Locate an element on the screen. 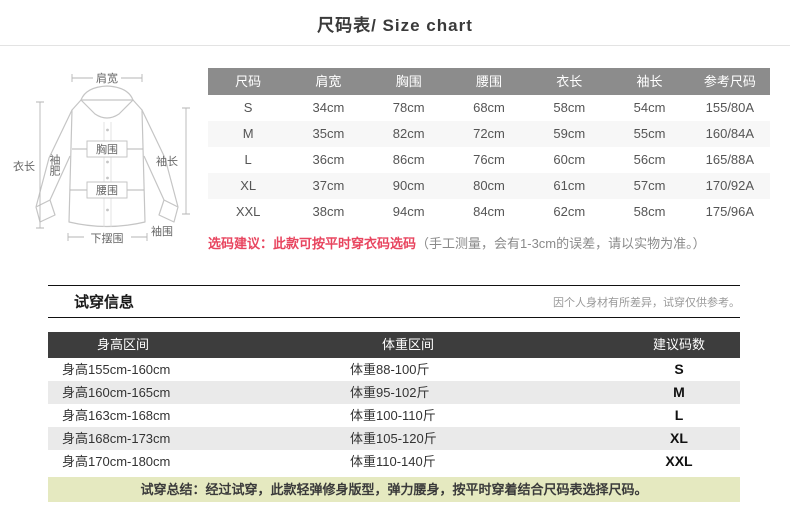 The width and height of the screenshot is (790, 532). fitting-section-header: 试穿信息 因个人身材有所差异，试穿仅供参考。 is located at coordinates (394, 301).